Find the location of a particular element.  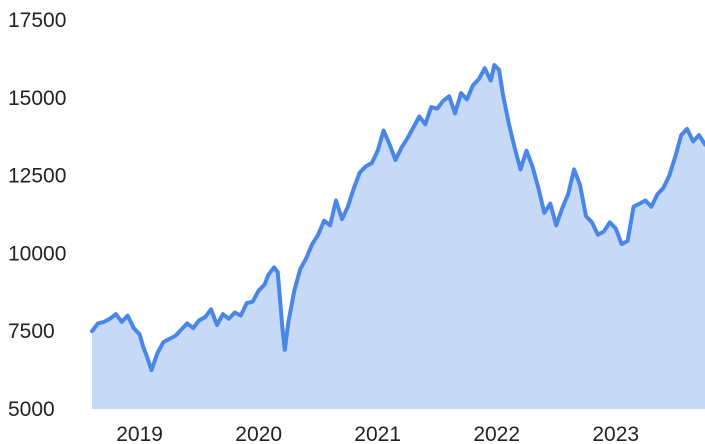

x-tick-label: 2020 is located at coordinates (258, 433).